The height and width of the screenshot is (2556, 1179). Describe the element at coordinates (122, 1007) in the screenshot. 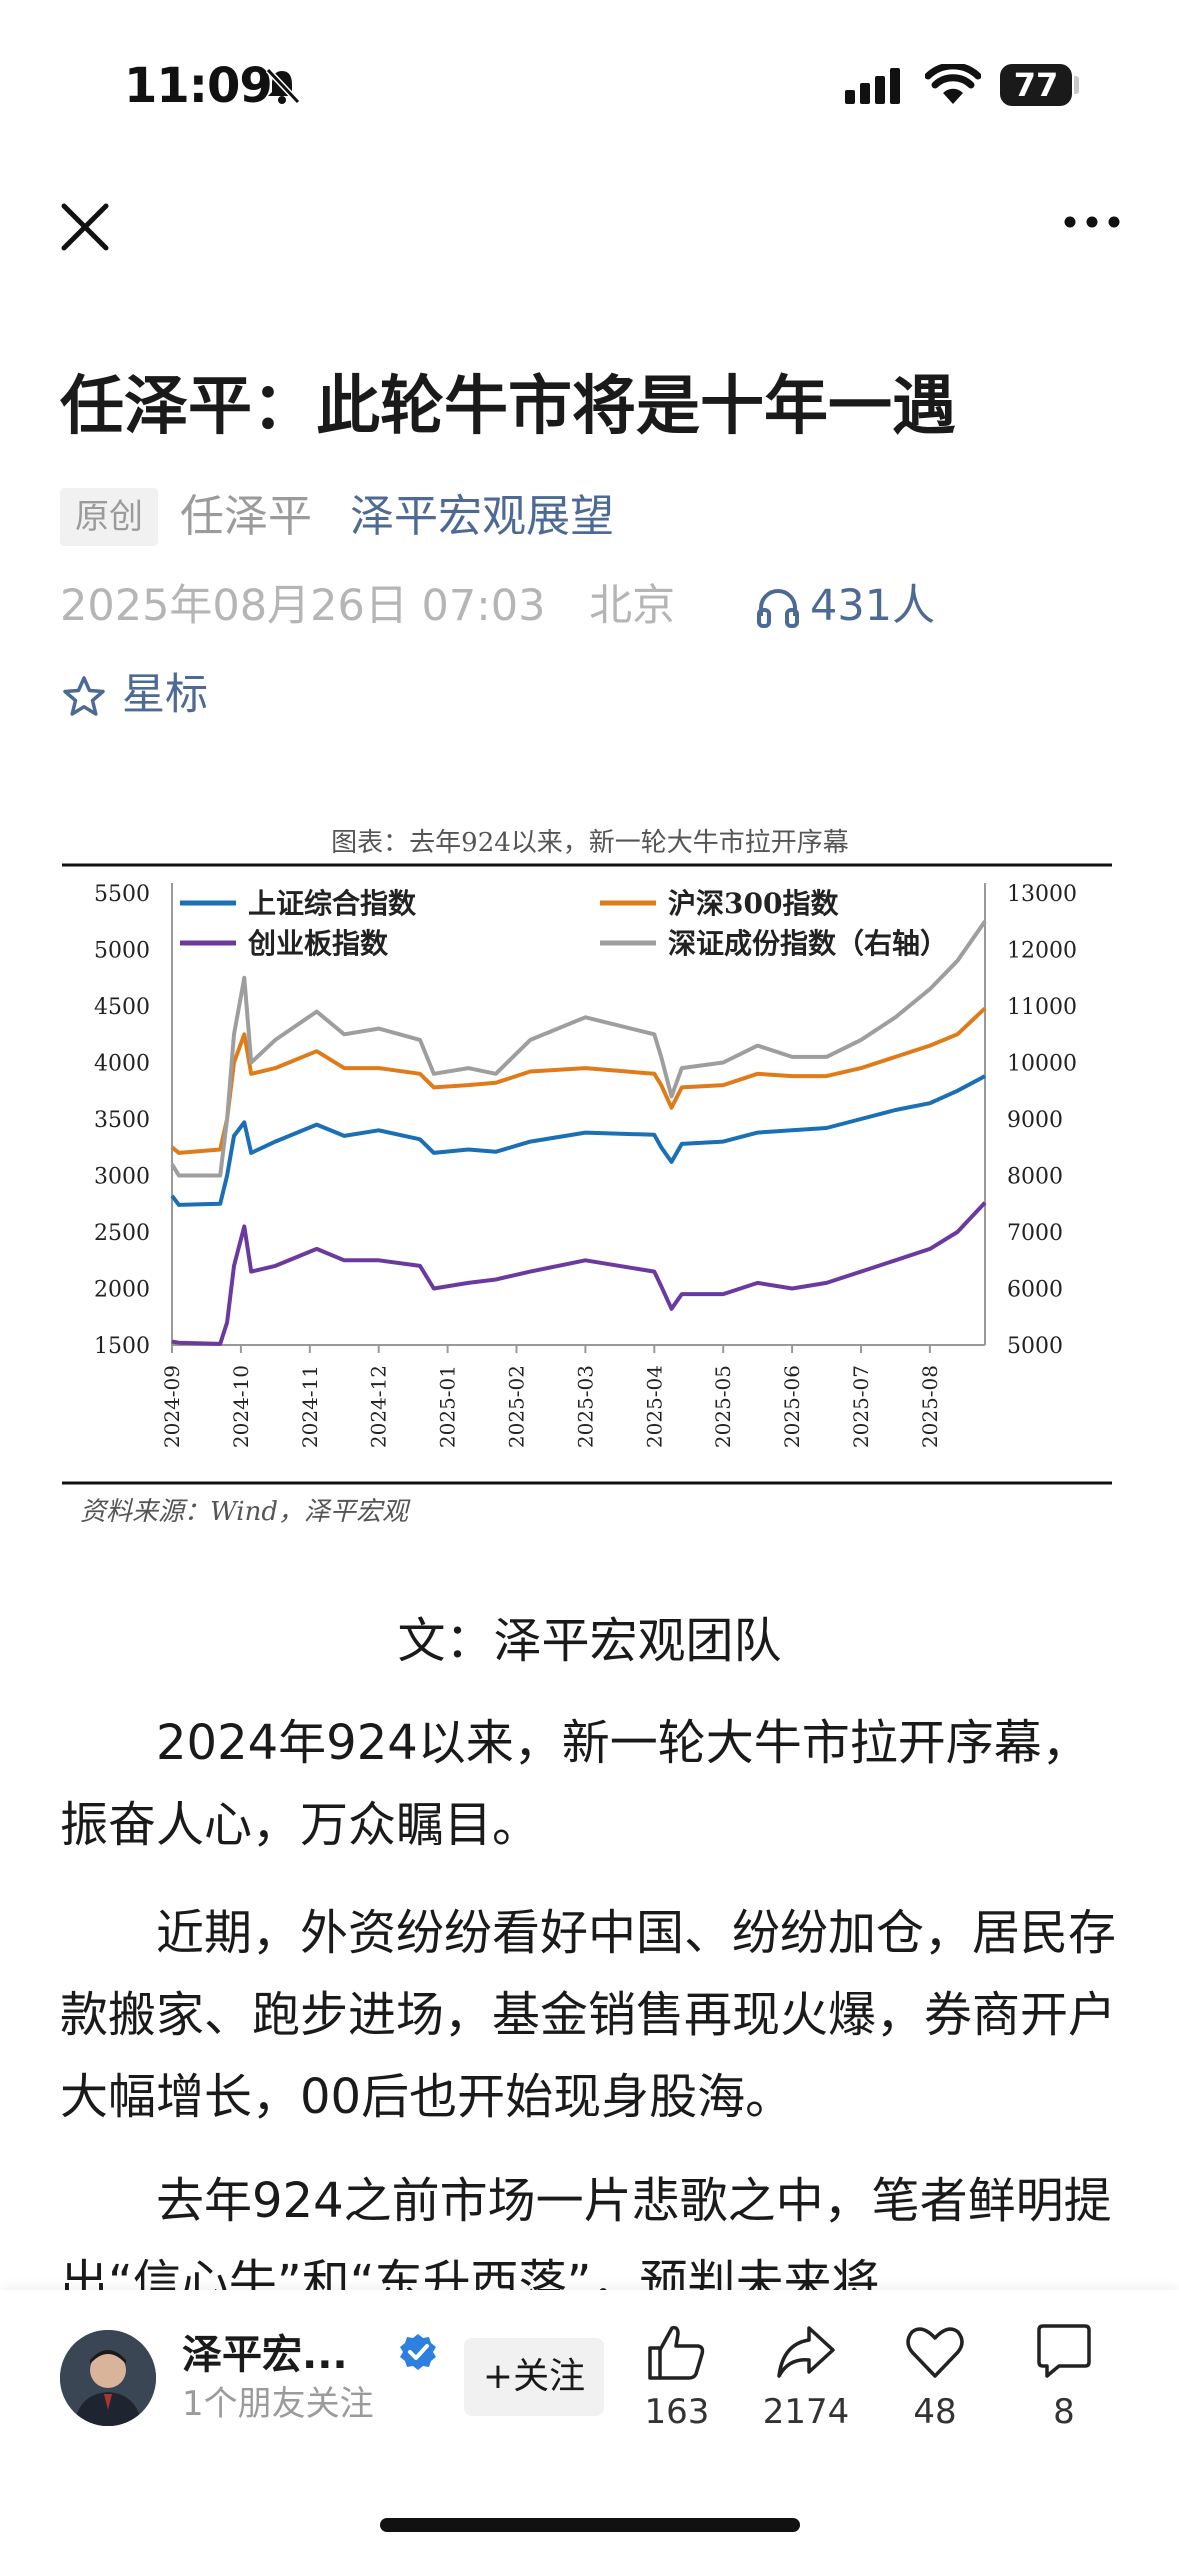

I see `y-tick-label-left: 4500` at that location.